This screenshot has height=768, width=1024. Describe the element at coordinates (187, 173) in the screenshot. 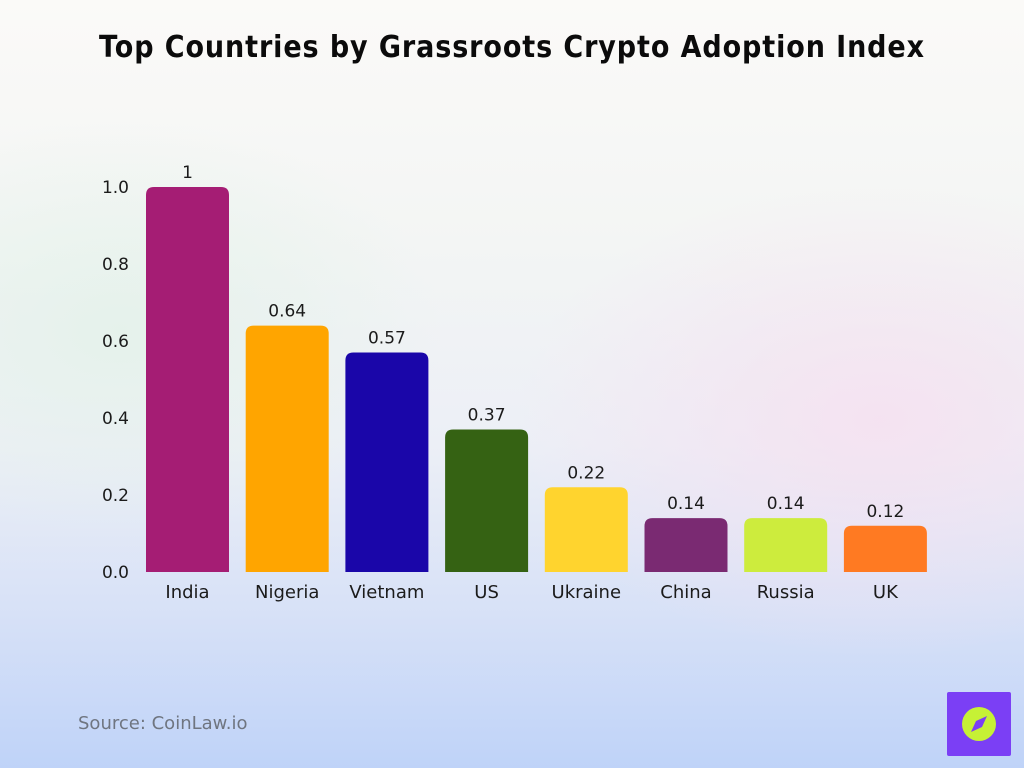

I see `value-label: 1` at that location.